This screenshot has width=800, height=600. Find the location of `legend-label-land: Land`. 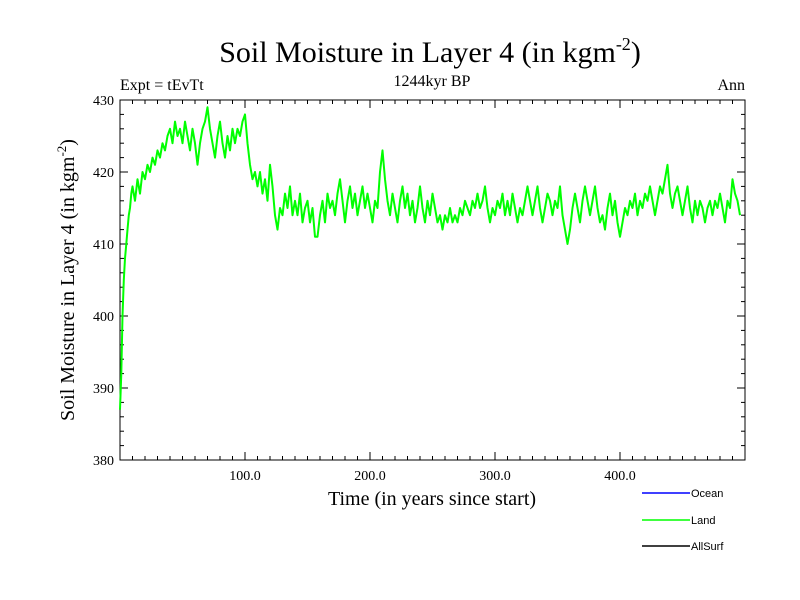

legend-label-land: Land is located at coordinates (703, 521).